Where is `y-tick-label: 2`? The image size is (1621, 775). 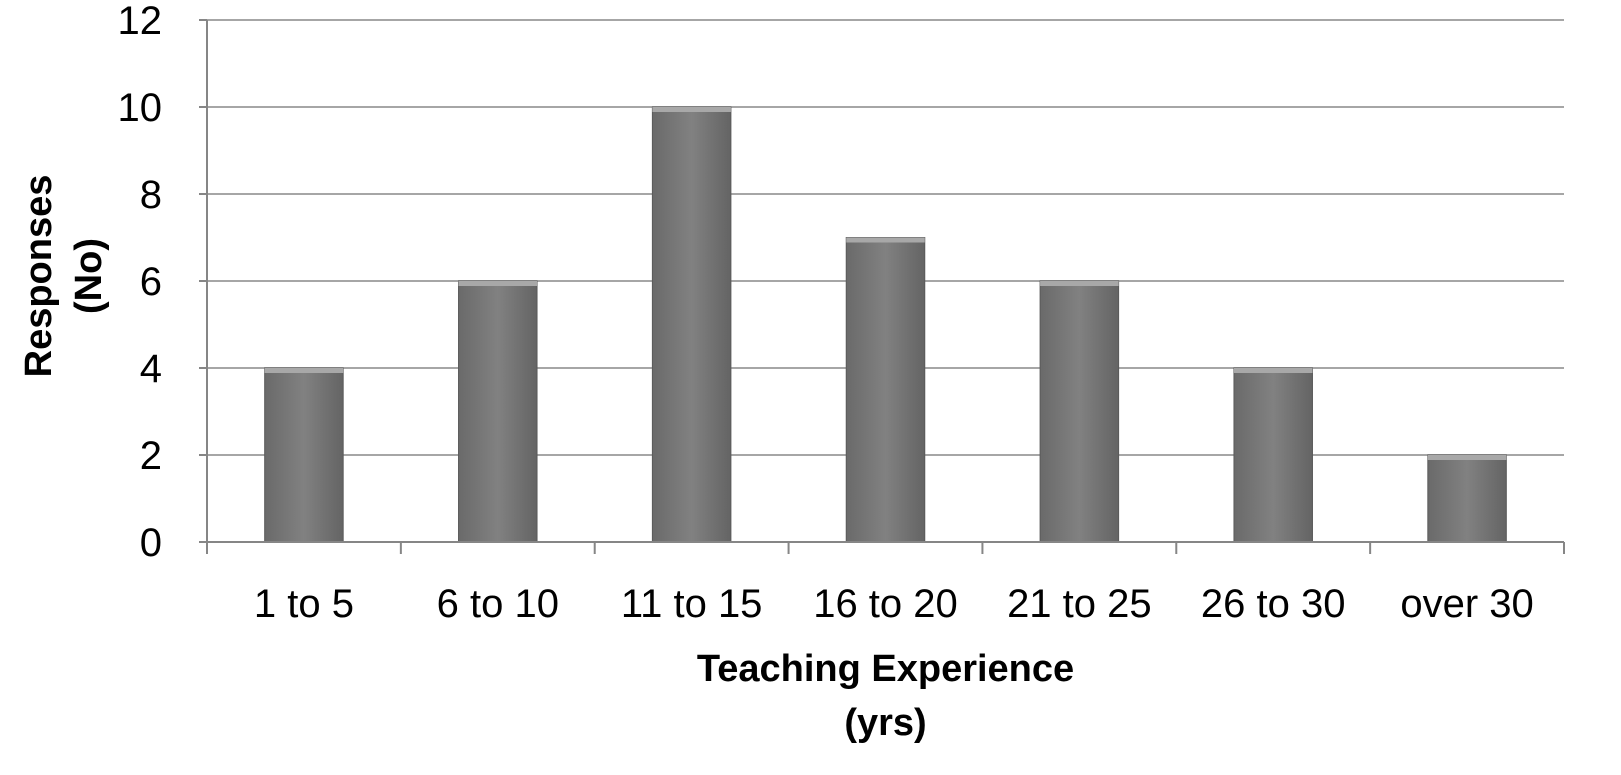
y-tick-label: 2 is located at coordinates (151, 456).